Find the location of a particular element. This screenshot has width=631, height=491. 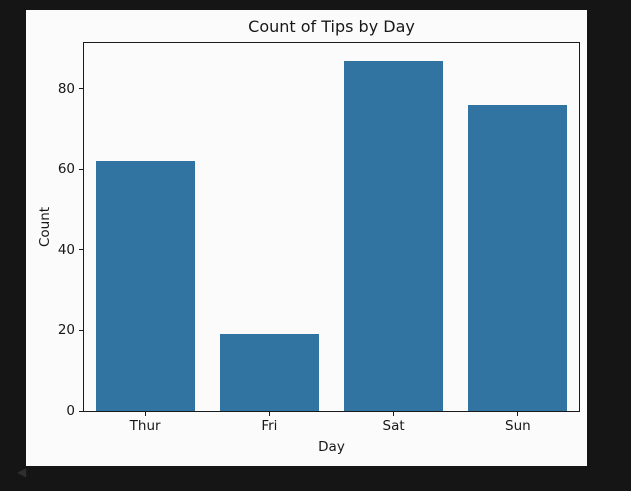

x-tick-label: Fri is located at coordinates (269, 426).